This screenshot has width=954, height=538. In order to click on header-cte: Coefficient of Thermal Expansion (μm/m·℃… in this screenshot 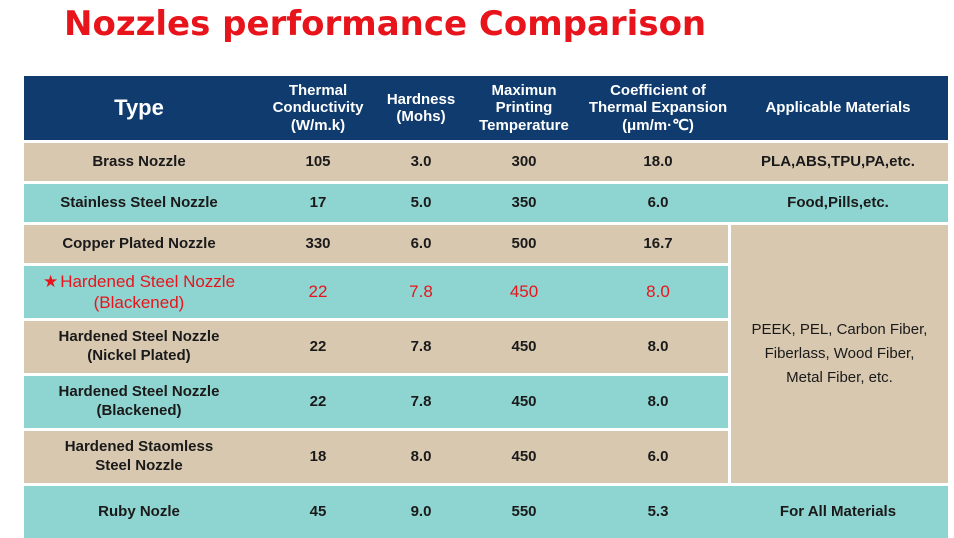, I will do `click(658, 108)`.